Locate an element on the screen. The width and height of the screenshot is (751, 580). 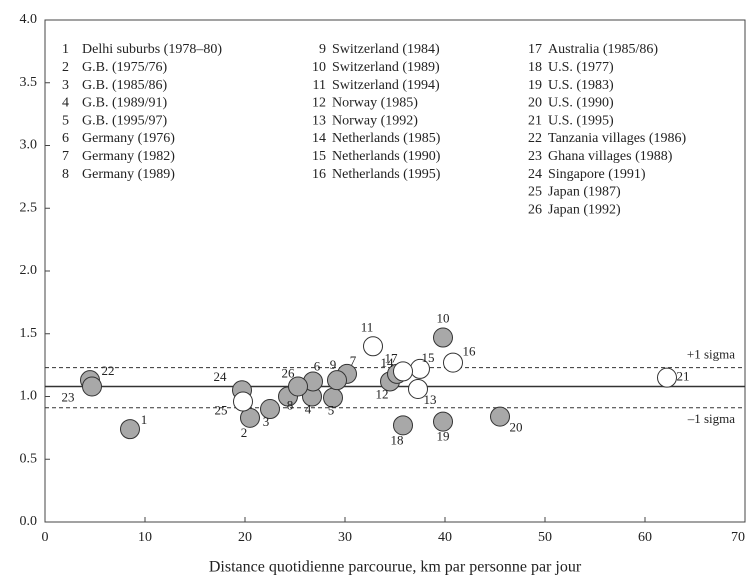
x-tick-label: 0 is located at coordinates (45, 537).